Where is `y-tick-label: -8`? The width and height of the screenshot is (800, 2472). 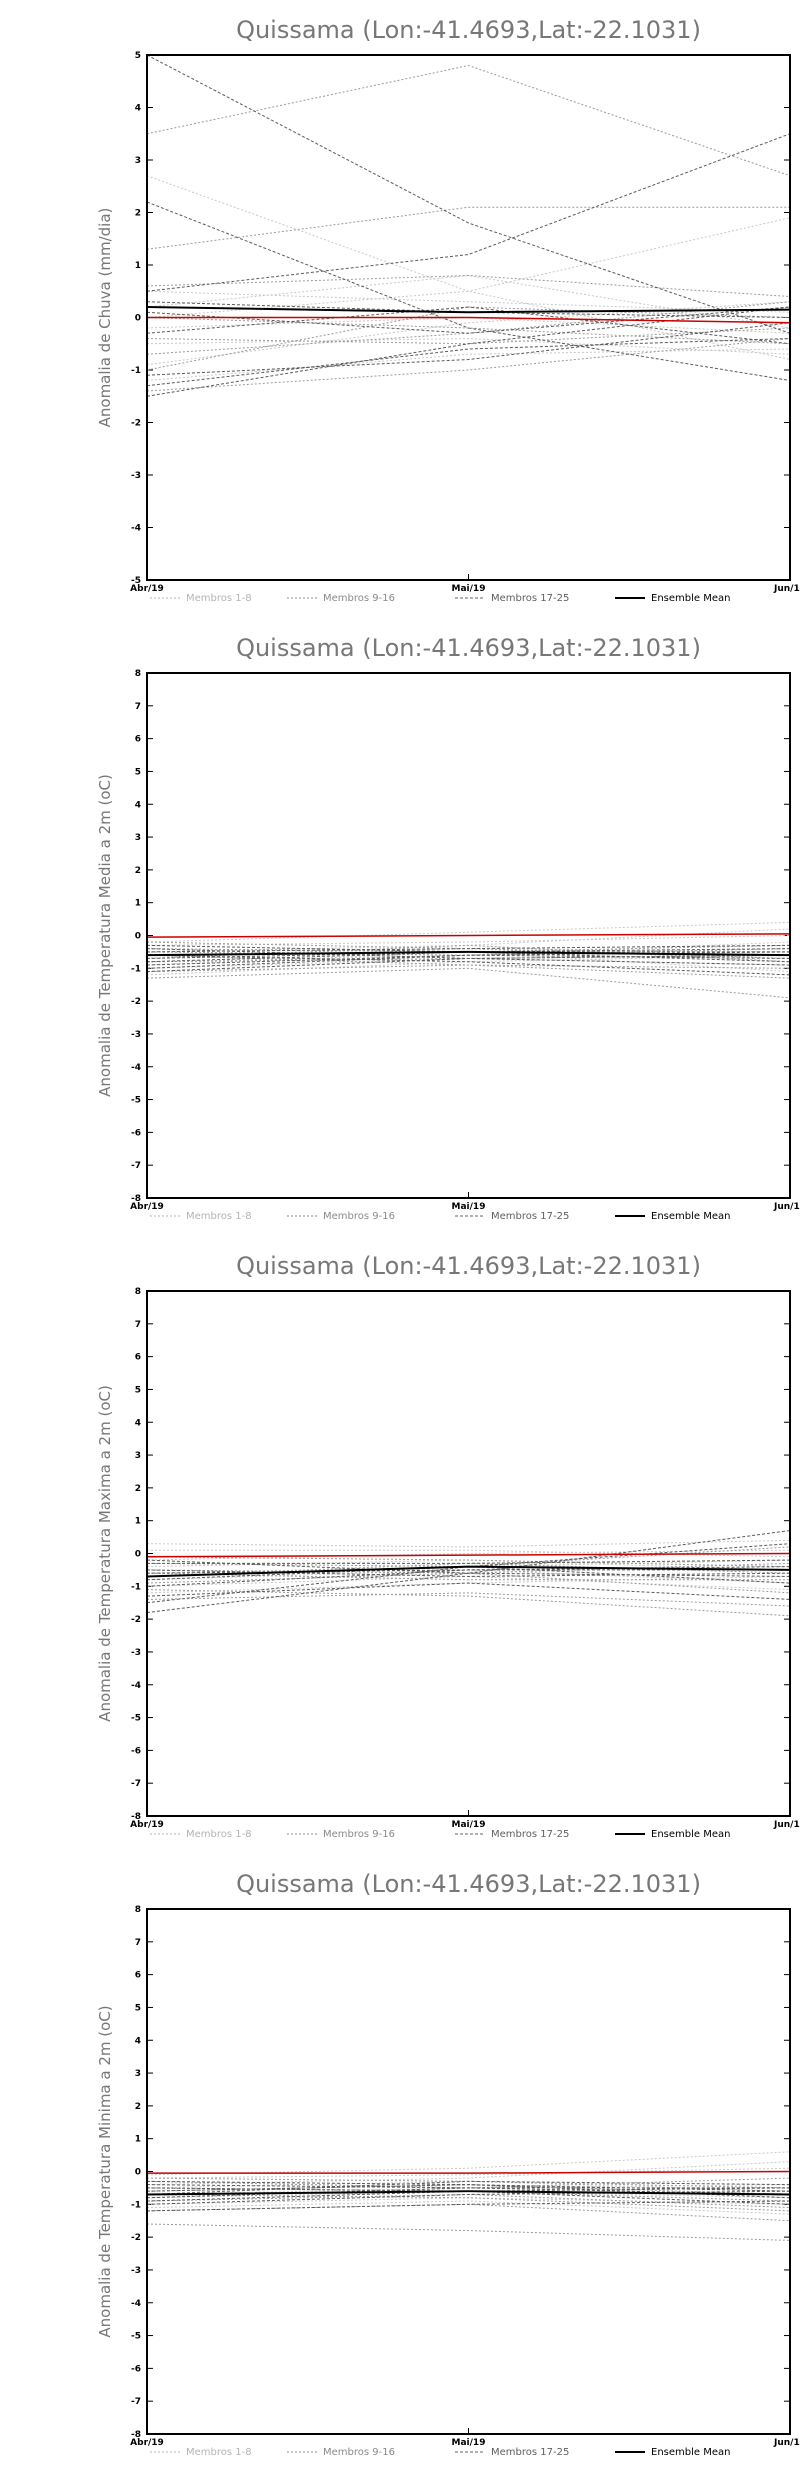 y-tick-label: -8 is located at coordinates (136, 2435).